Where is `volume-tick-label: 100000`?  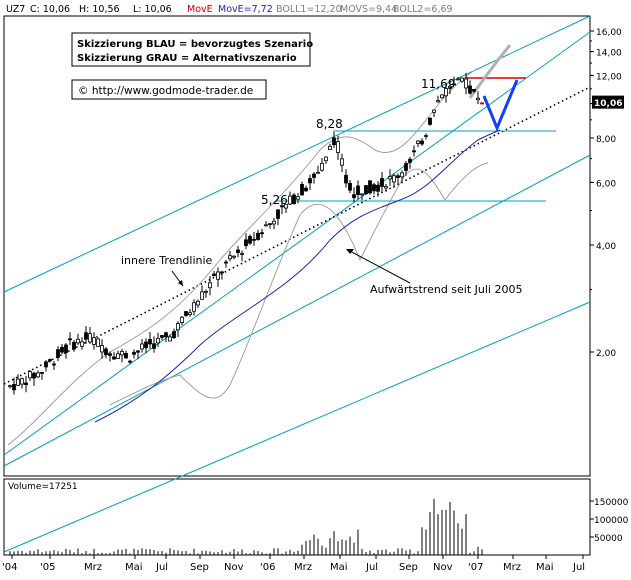 volume-tick-label: 100000 is located at coordinates (611, 521).